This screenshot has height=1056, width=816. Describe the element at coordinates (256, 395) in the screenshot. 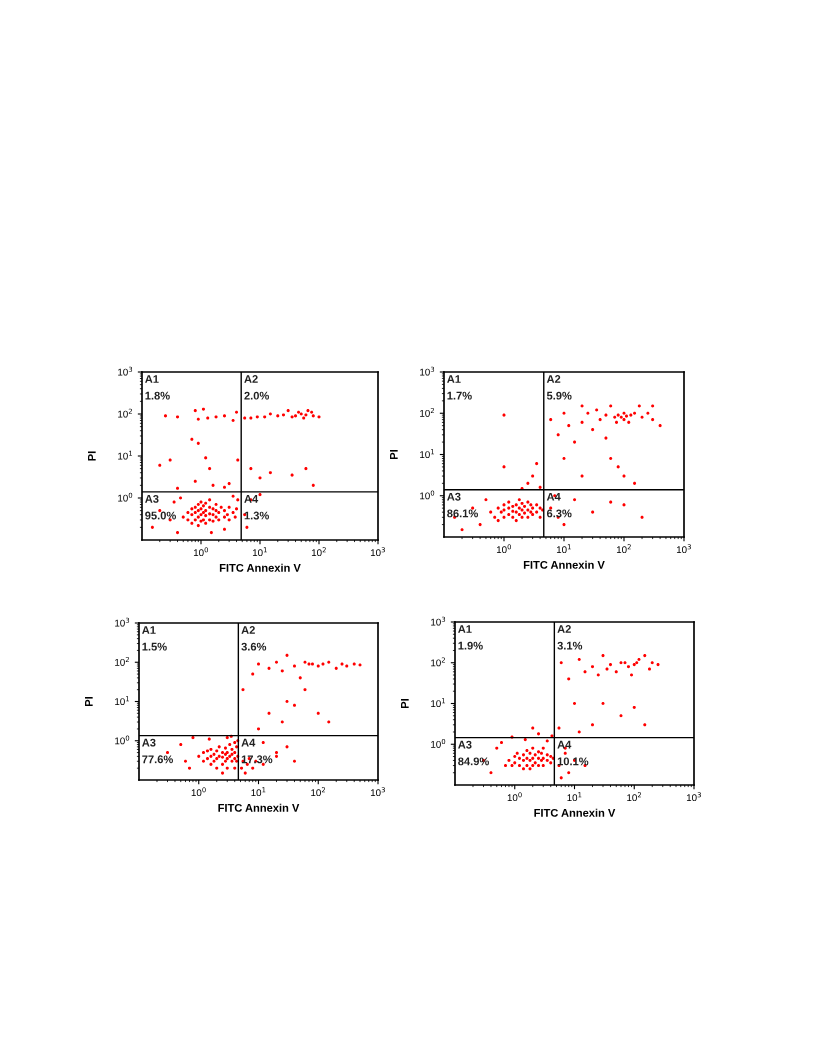

I see `annotation: 2.0%` at that location.